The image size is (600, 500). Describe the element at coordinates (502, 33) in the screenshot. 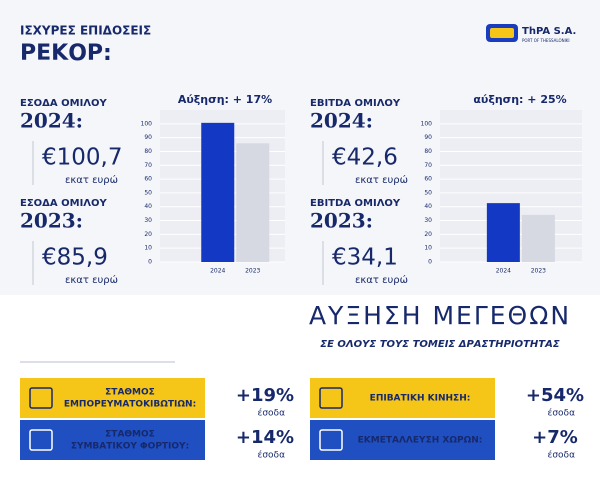

I see `logo-mark-inner` at that location.